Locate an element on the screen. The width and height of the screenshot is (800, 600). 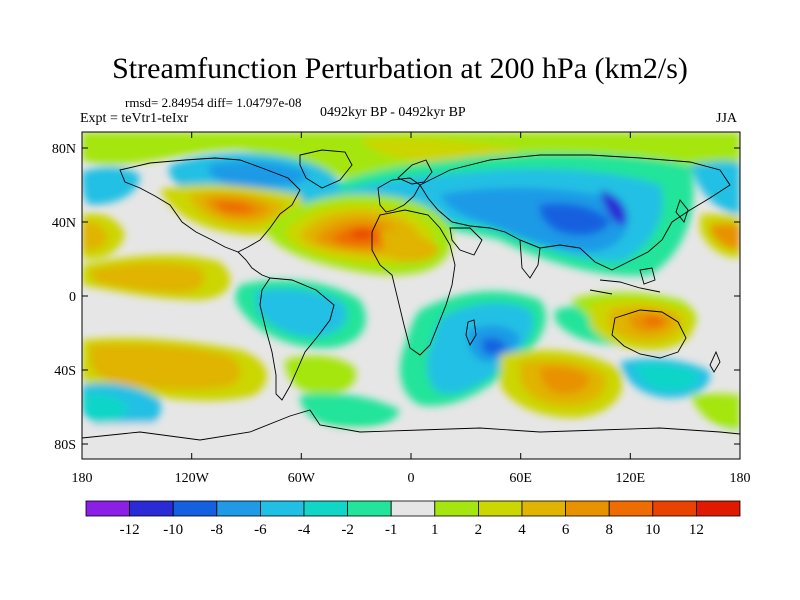
lat-tick-label: 80N is located at coordinates (64, 149).